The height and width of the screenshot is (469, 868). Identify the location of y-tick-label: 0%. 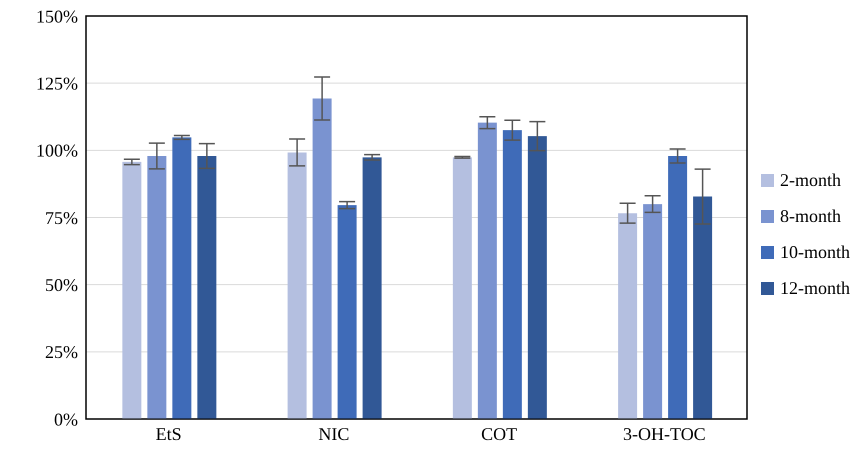
(66, 419).